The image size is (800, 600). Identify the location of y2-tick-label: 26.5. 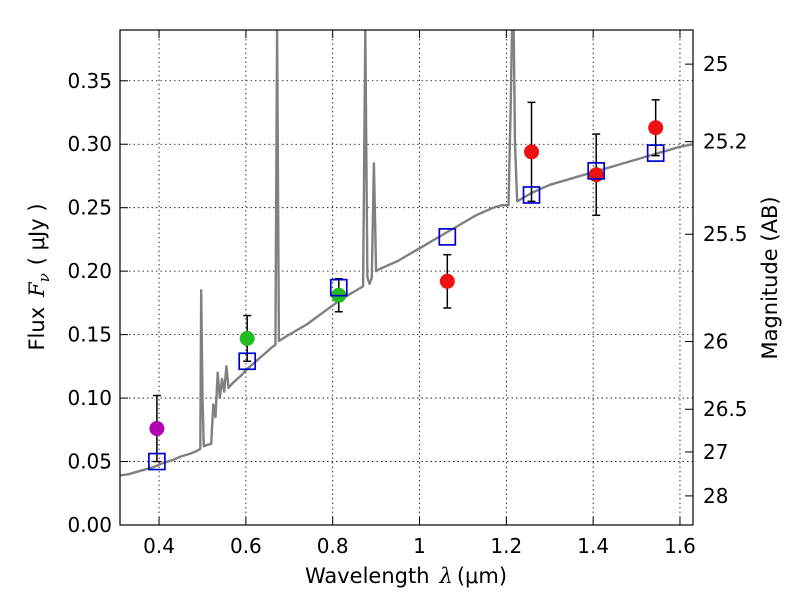
(725, 409).